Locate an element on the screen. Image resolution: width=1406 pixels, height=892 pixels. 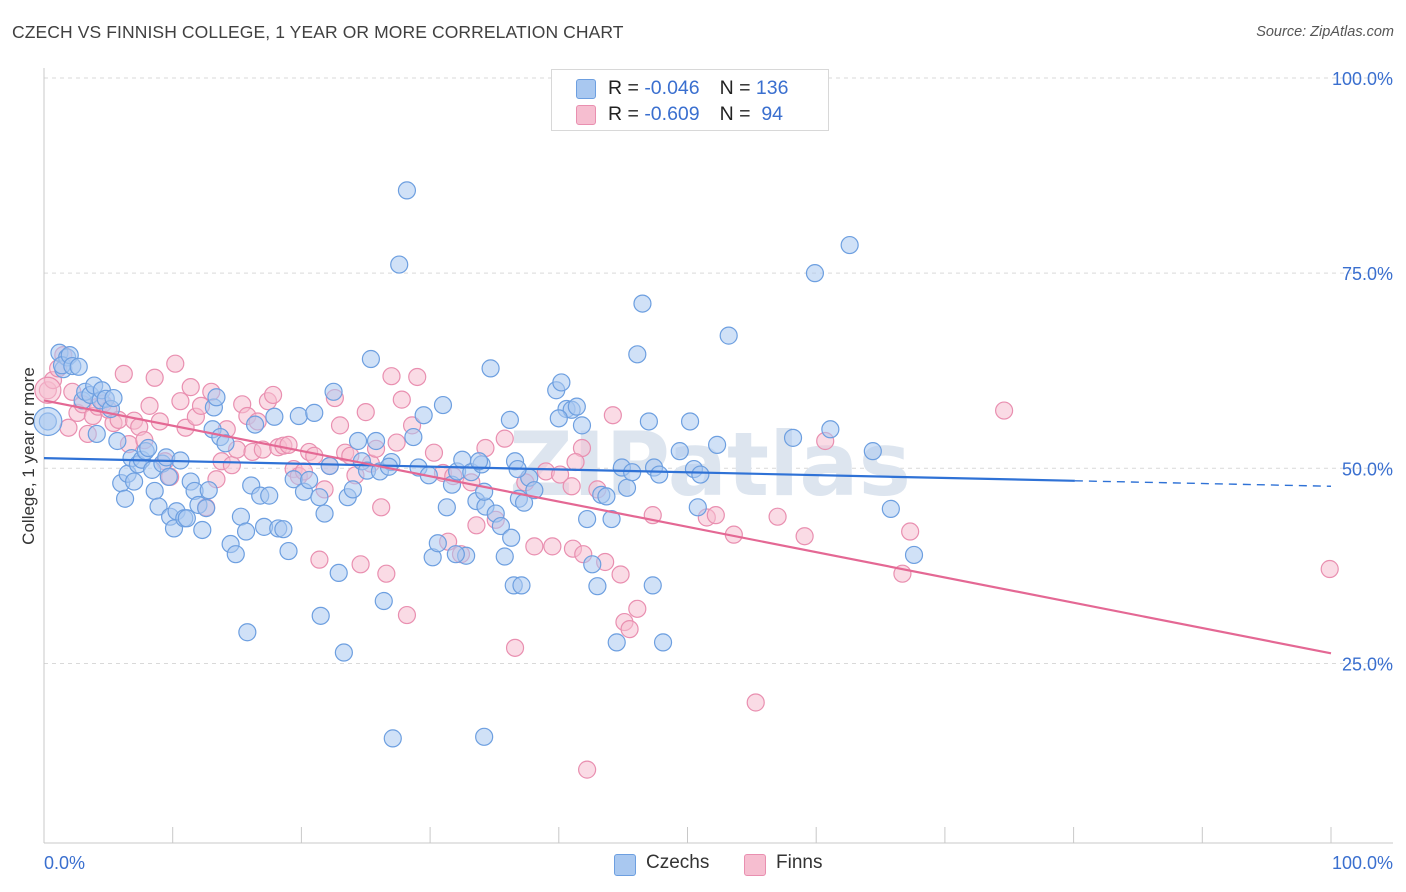
source-label: Source: ZipAtlas.com is located at coordinates (1325, 32).